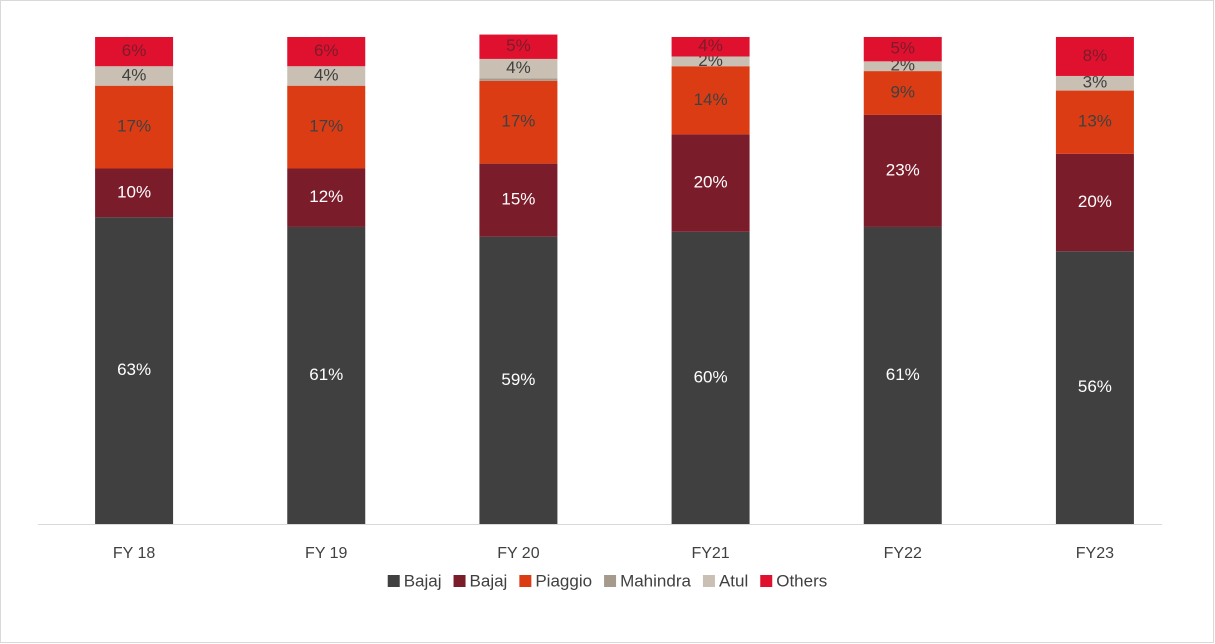 This screenshot has width=1215, height=644. What do you see at coordinates (1095, 553) in the screenshot?
I see `x-tick-label: FY23` at bounding box center [1095, 553].